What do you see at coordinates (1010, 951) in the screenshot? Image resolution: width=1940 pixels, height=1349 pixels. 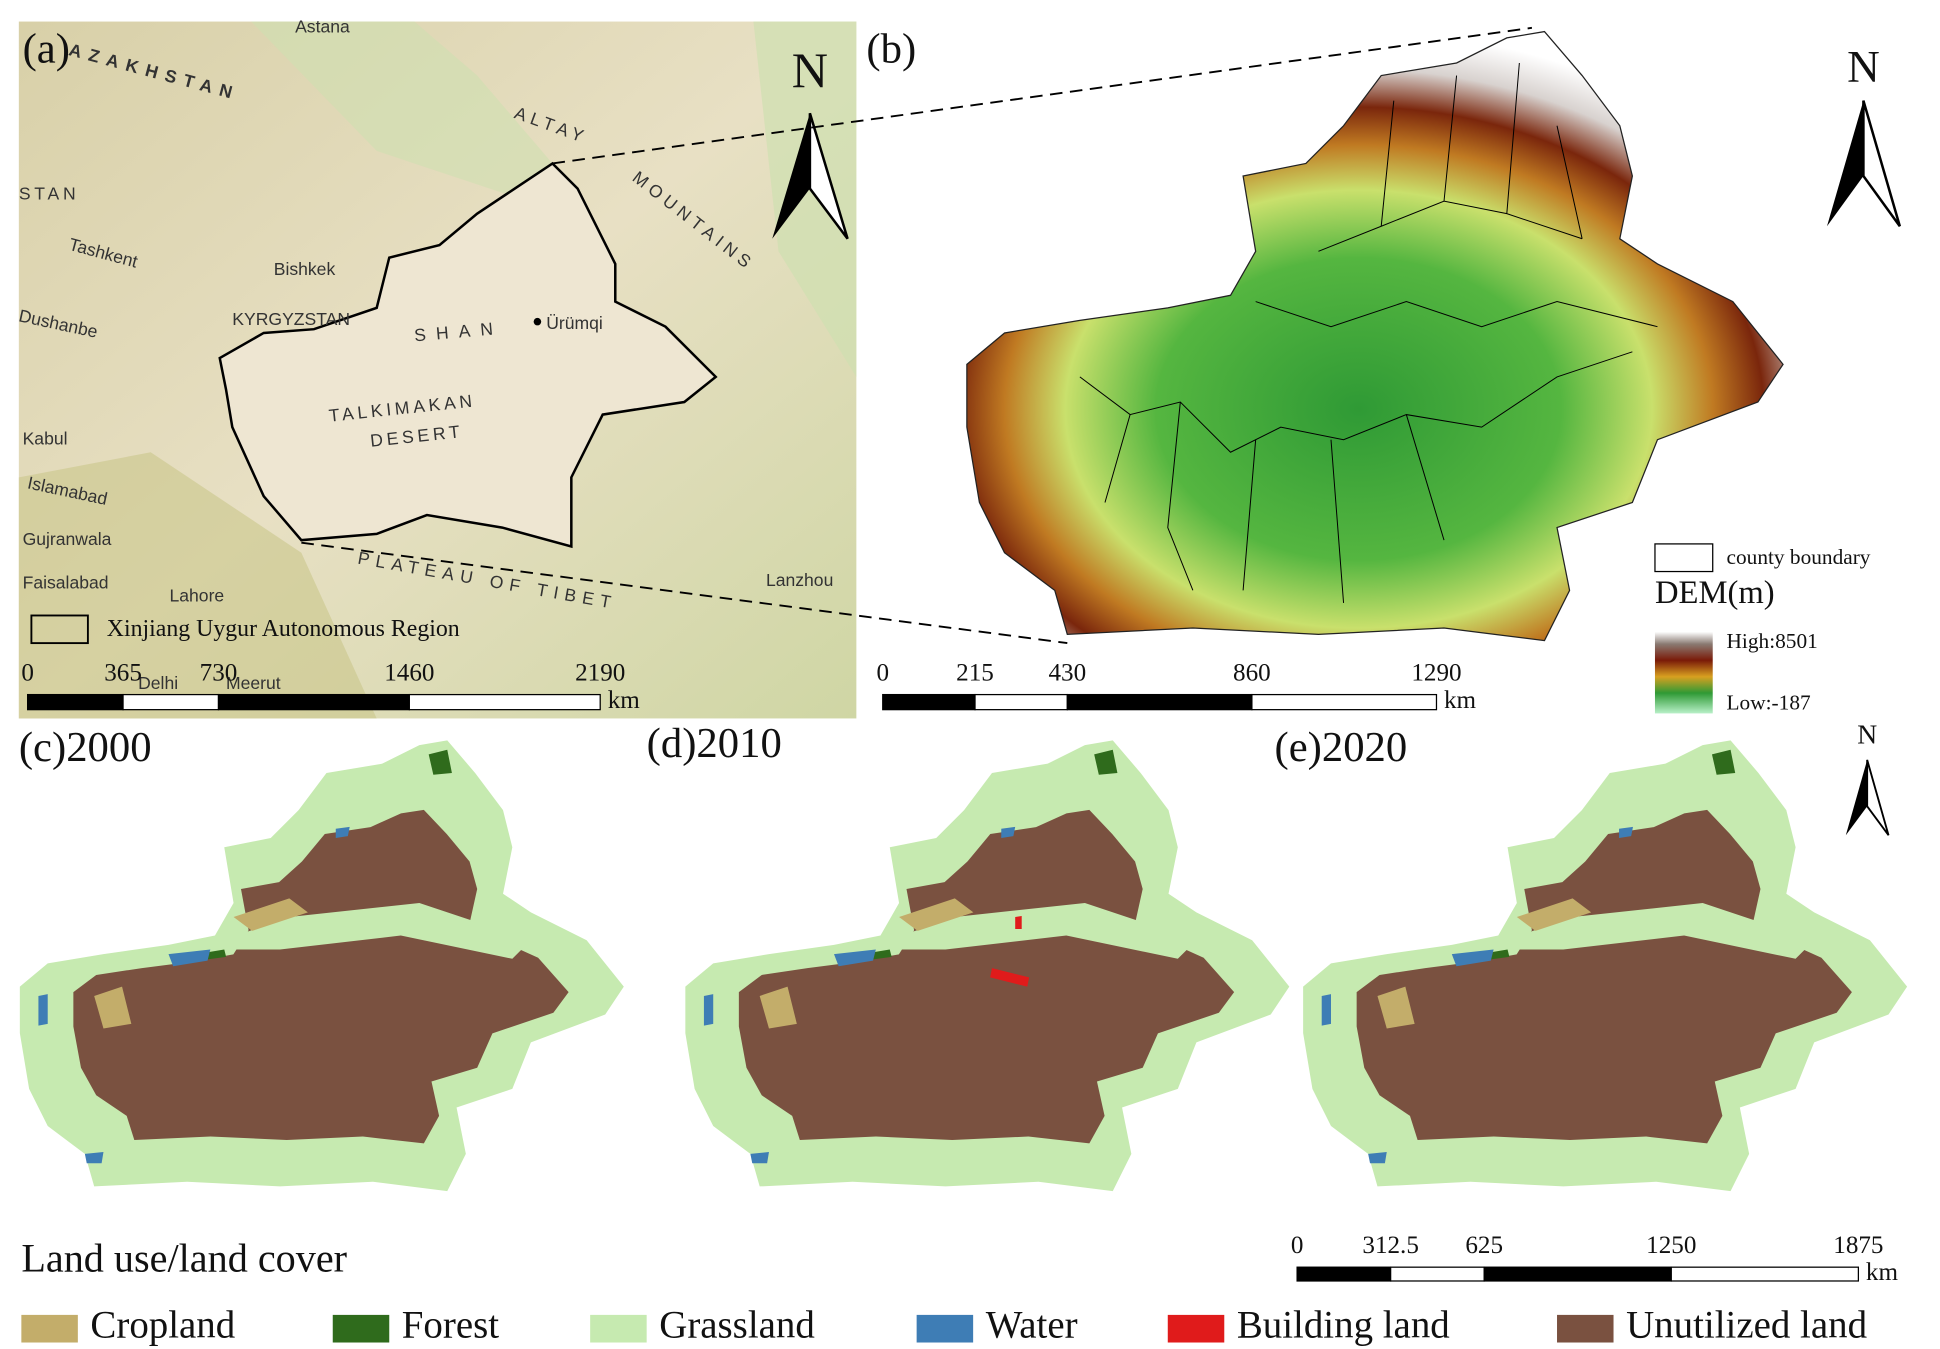 I see `building-patch` at bounding box center [1010, 951].